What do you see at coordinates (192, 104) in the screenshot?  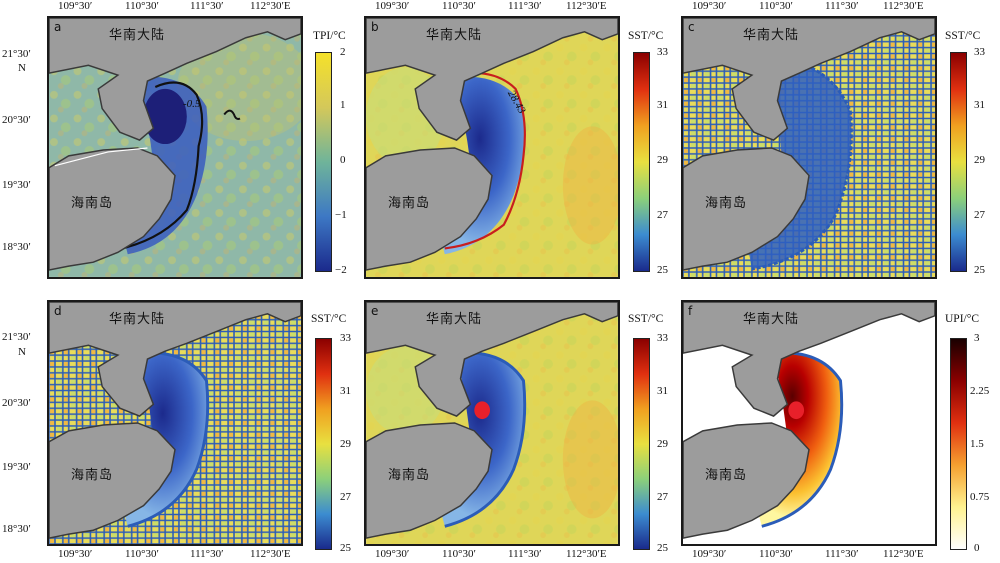 I see `contour-label: -0.5` at bounding box center [192, 104].